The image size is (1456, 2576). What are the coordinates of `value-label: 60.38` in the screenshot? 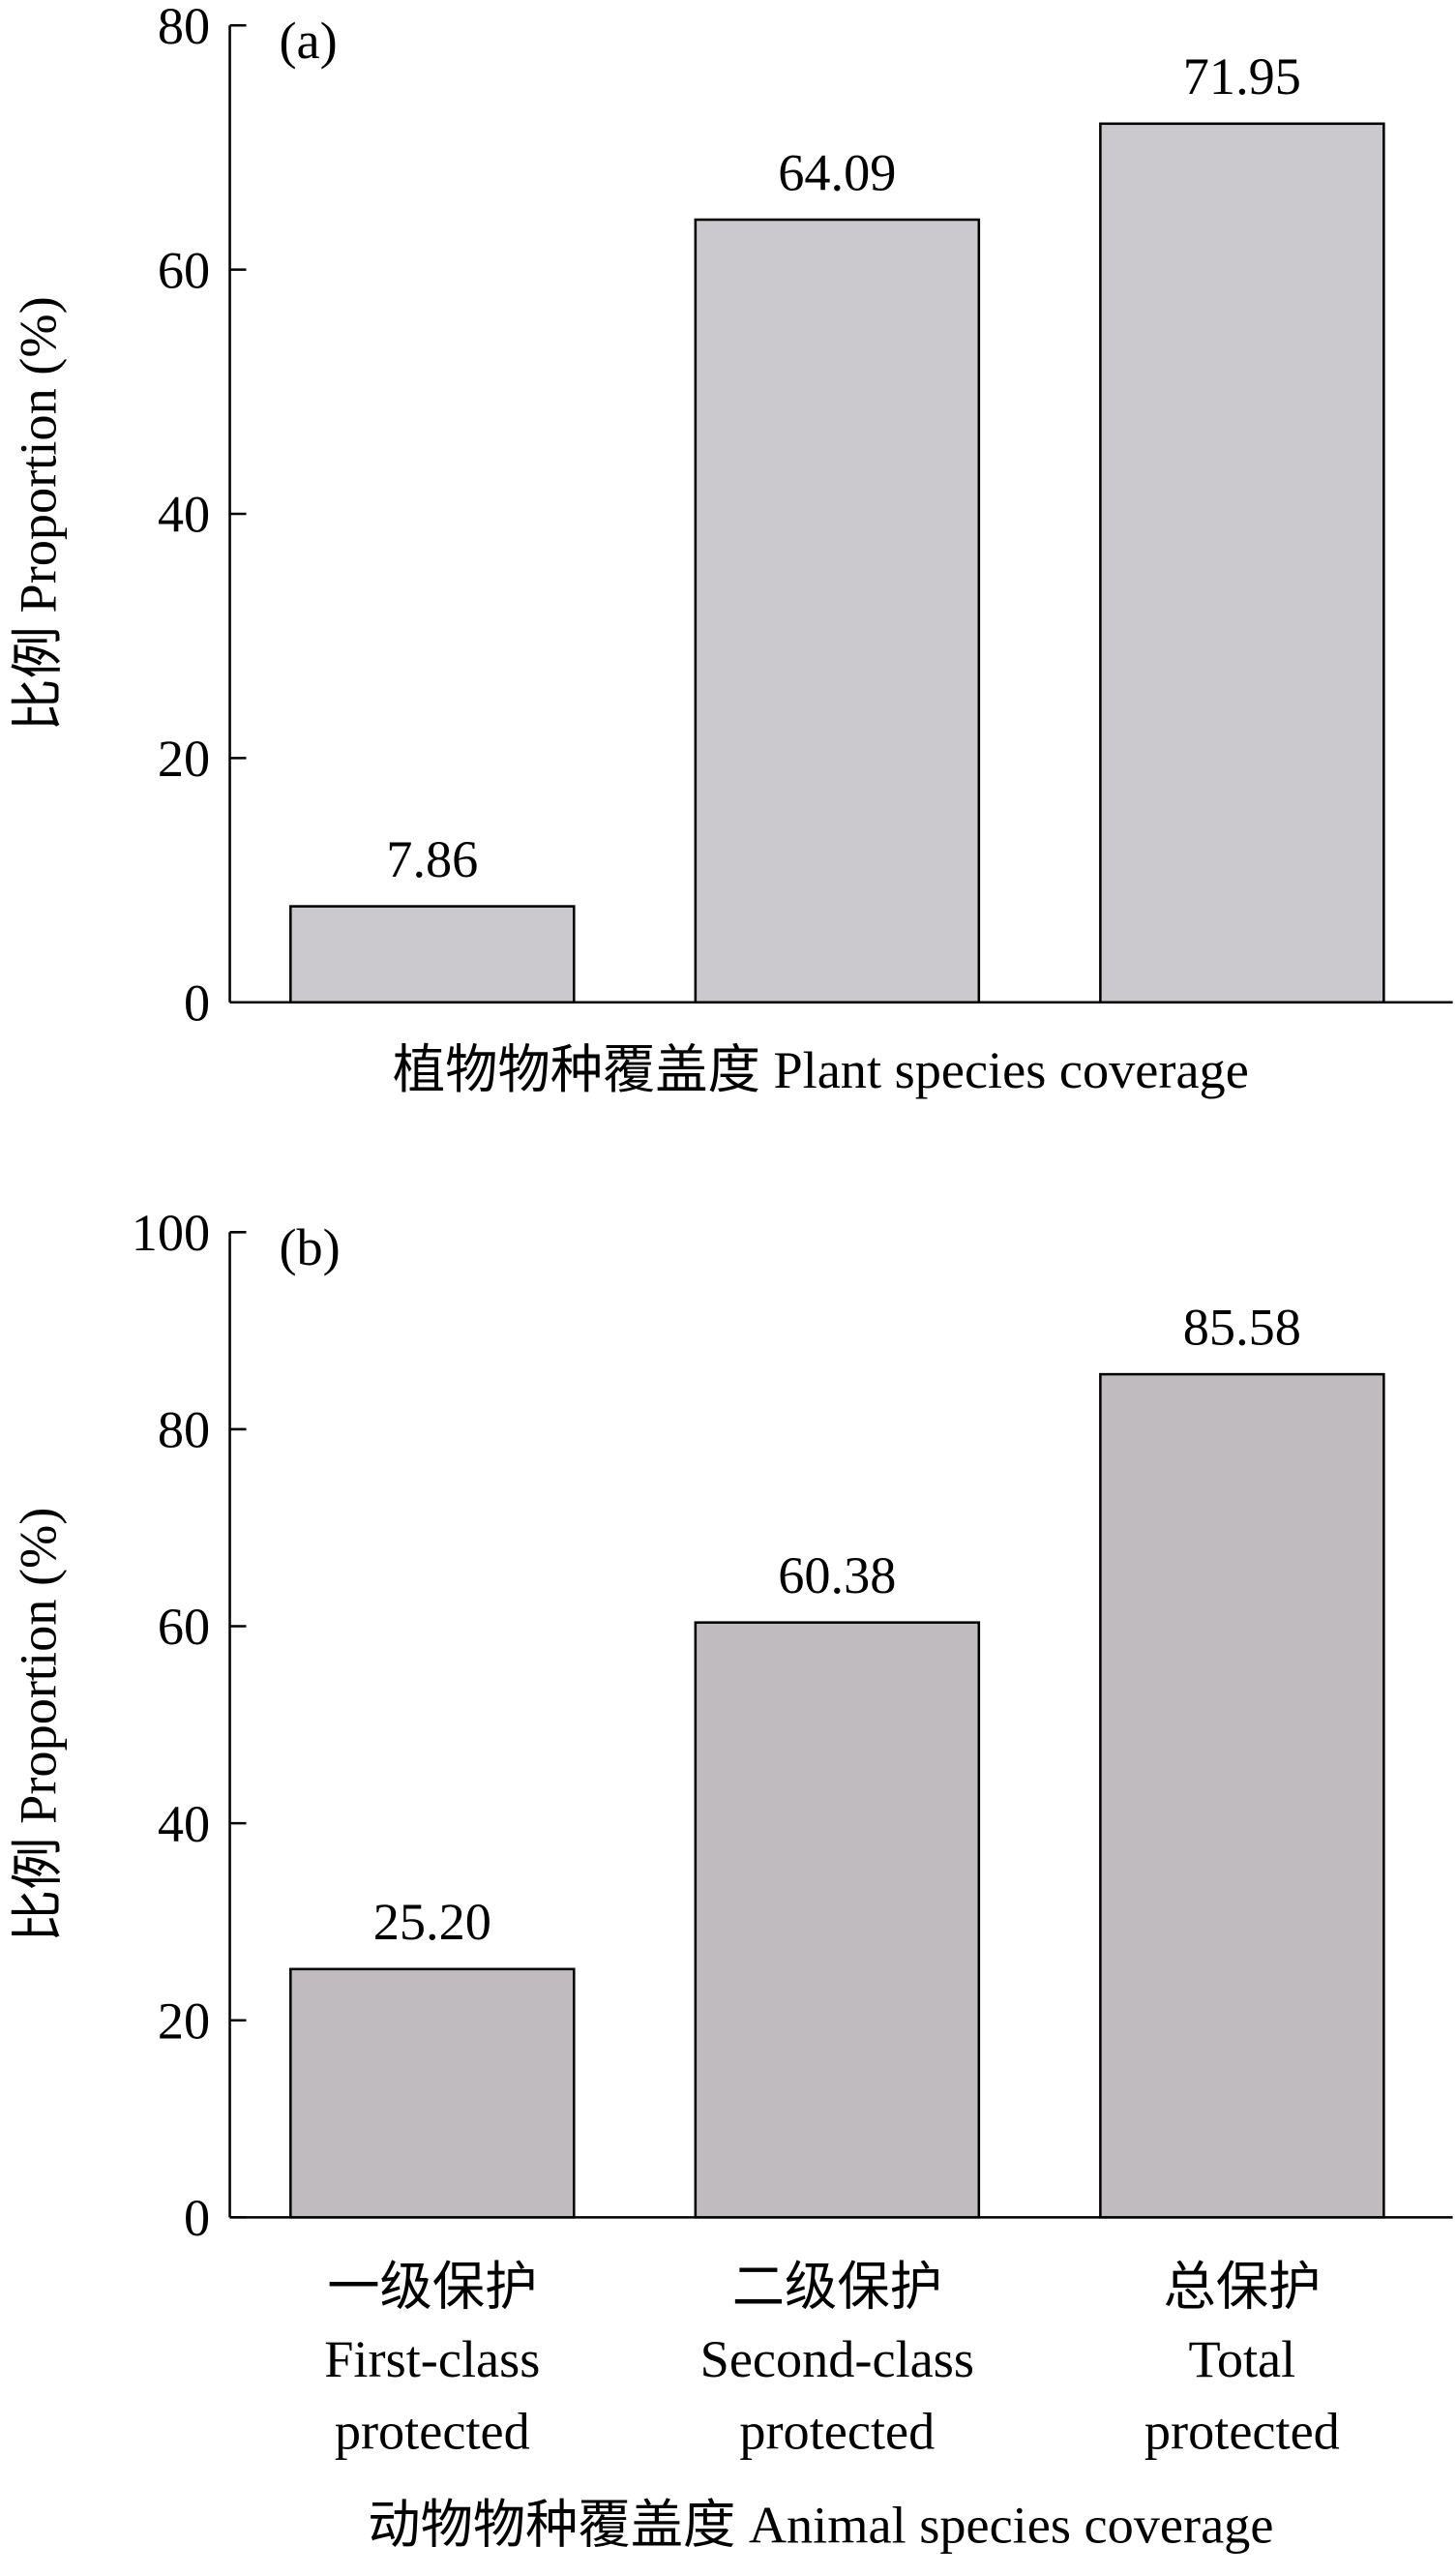 It's located at (837, 1575).